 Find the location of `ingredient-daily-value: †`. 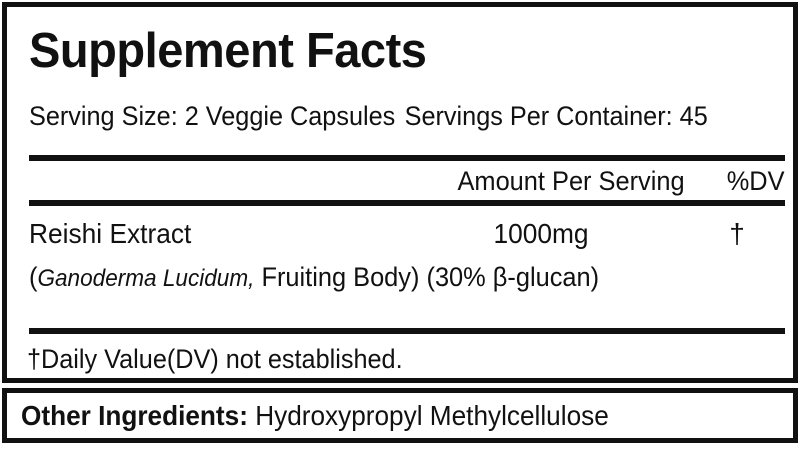

ingredient-daily-value: † is located at coordinates (737, 233).